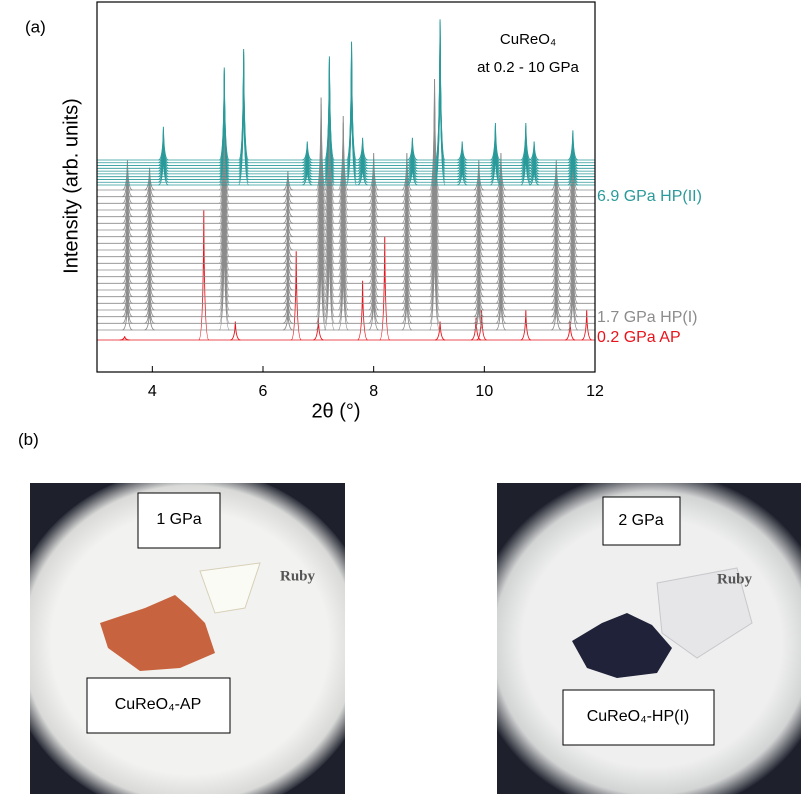 Image resolution: width=801 pixels, height=794 pixels. I want to click on x-axis-label: 2θ (°), so click(335, 411).